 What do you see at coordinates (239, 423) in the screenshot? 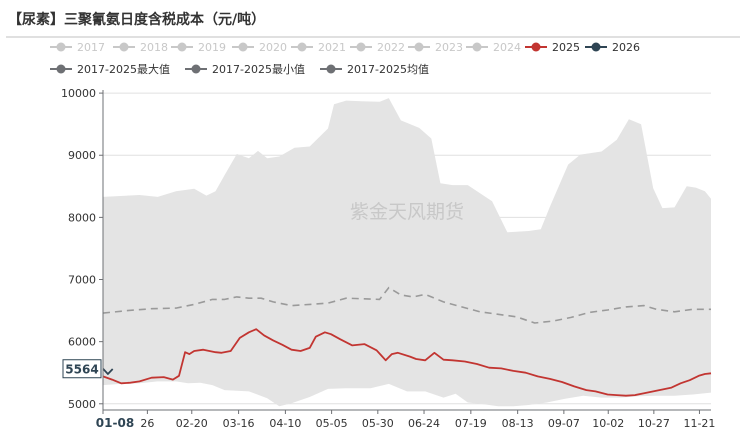
I see `x-tick-label: 03-16` at bounding box center [239, 423].